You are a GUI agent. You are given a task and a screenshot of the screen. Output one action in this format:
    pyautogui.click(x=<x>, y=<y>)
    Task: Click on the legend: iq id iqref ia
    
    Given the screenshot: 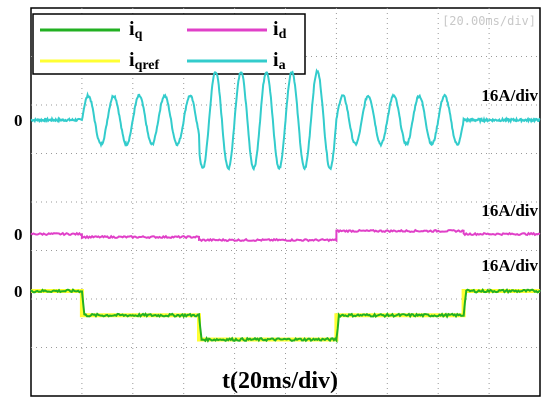 What is the action you would take?
    pyautogui.click(x=169, y=44)
    